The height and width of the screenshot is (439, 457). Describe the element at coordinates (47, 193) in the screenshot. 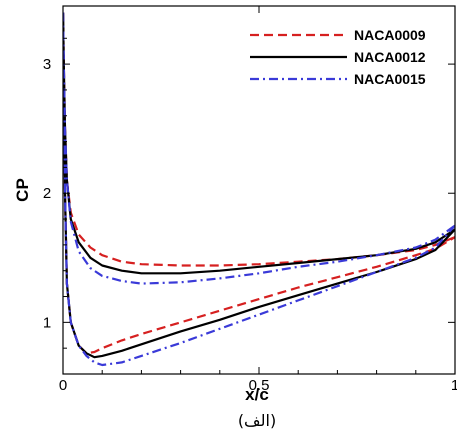

I see `y-tick-label: 2` at that location.